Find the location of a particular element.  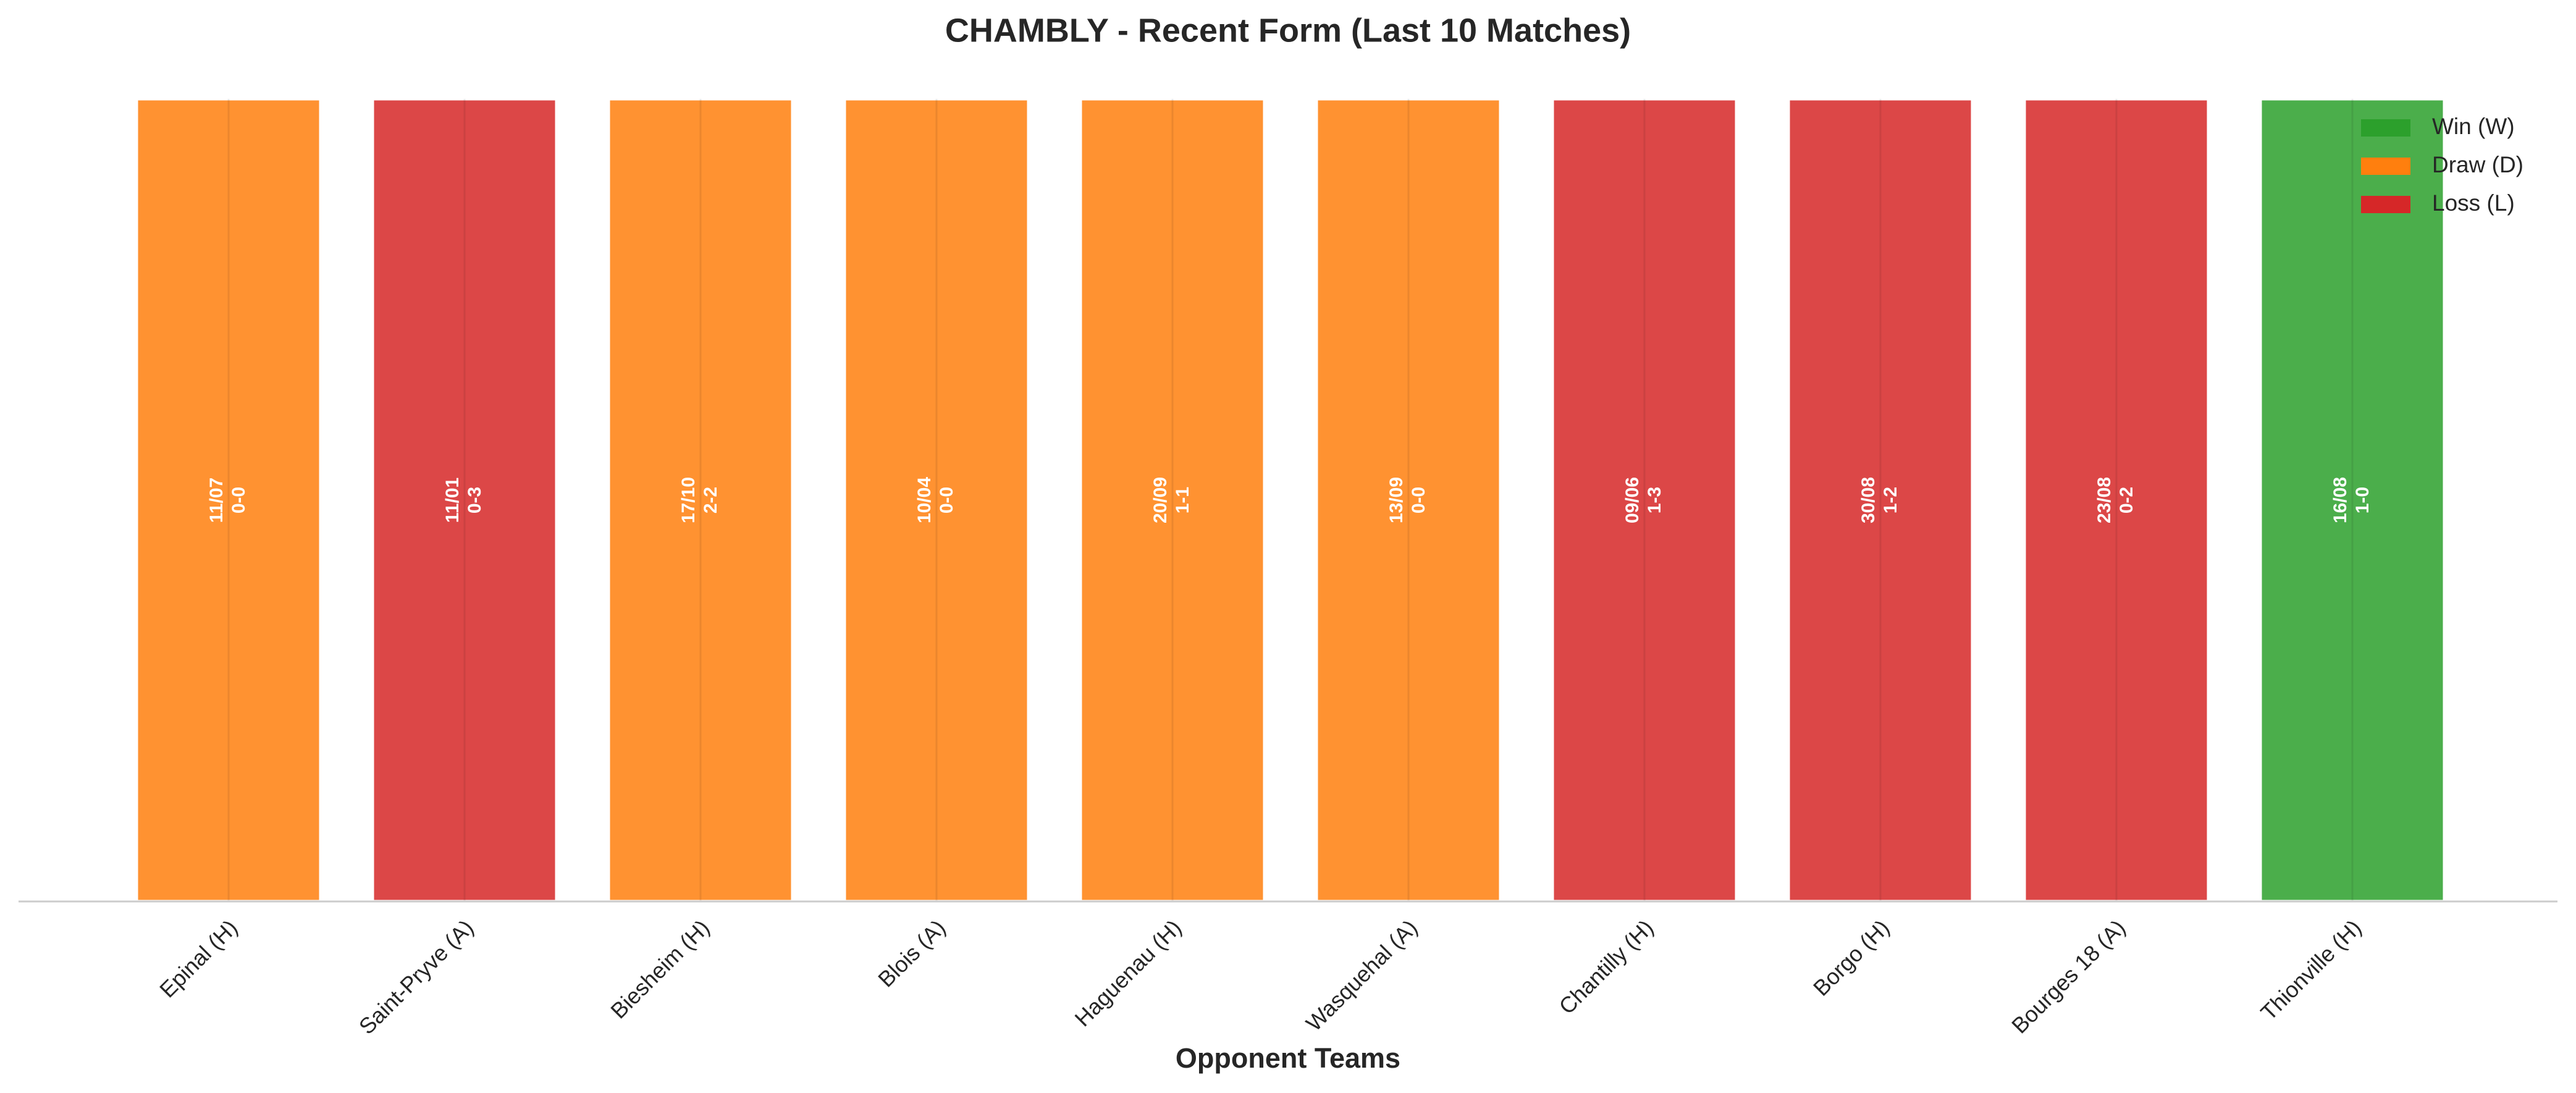

bar-label-date: 11/01 is located at coordinates (452, 501).